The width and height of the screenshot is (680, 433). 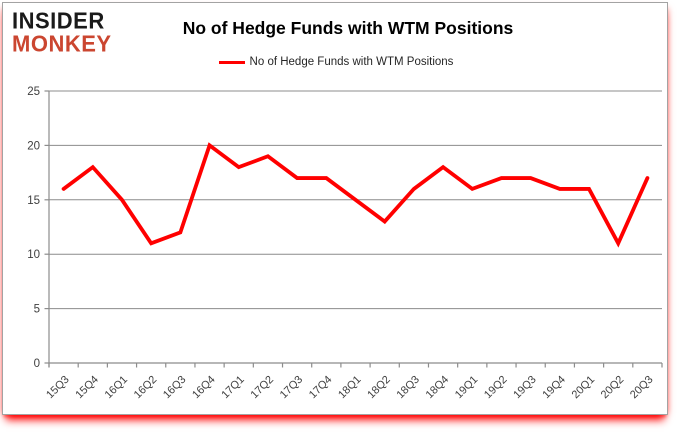 What do you see at coordinates (58, 20) in the screenshot?
I see `logo-text-insider: INSIDER` at bounding box center [58, 20].